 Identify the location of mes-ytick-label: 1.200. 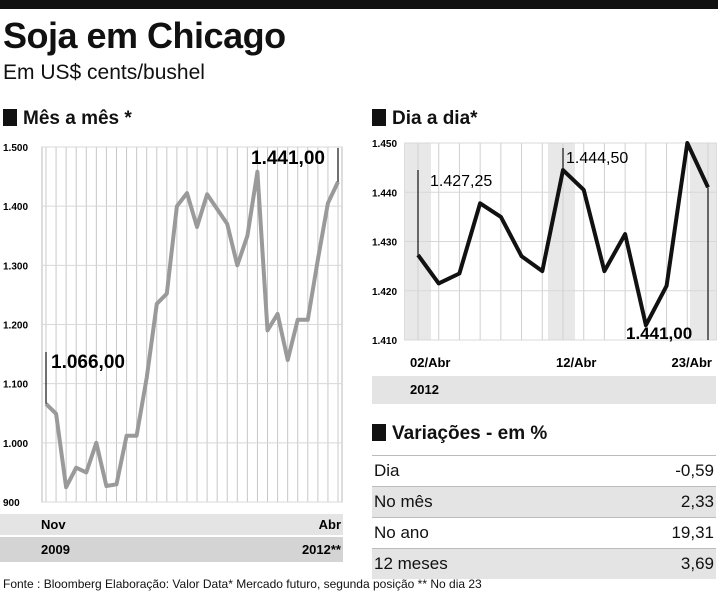
(15, 326).